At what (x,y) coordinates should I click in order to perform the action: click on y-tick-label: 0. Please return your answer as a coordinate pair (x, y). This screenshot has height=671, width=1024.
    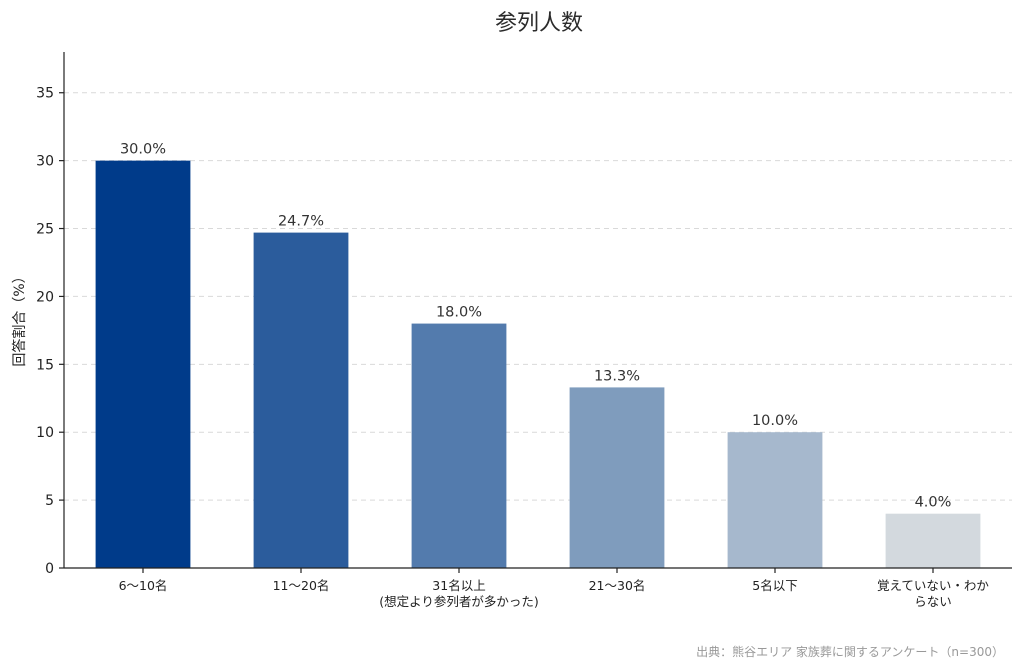
    Looking at the image, I should click on (49, 569).